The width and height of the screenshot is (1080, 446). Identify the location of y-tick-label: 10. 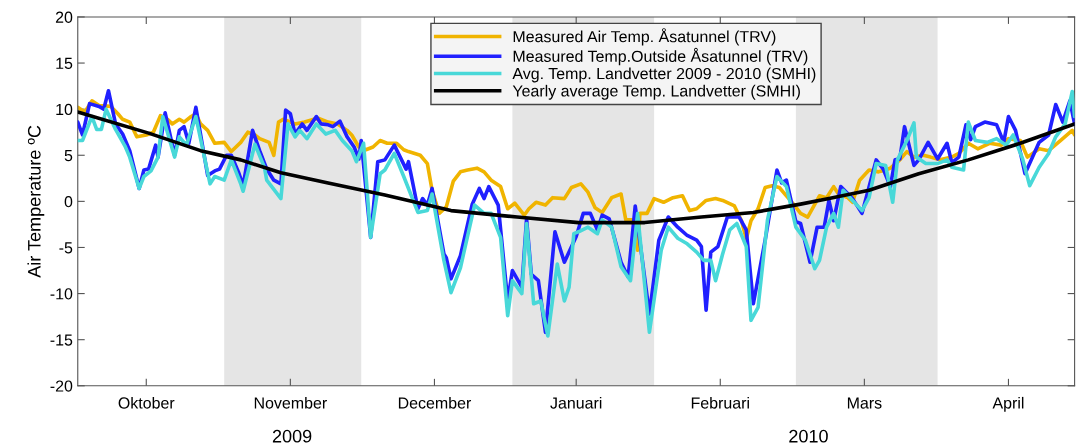
(64, 109).